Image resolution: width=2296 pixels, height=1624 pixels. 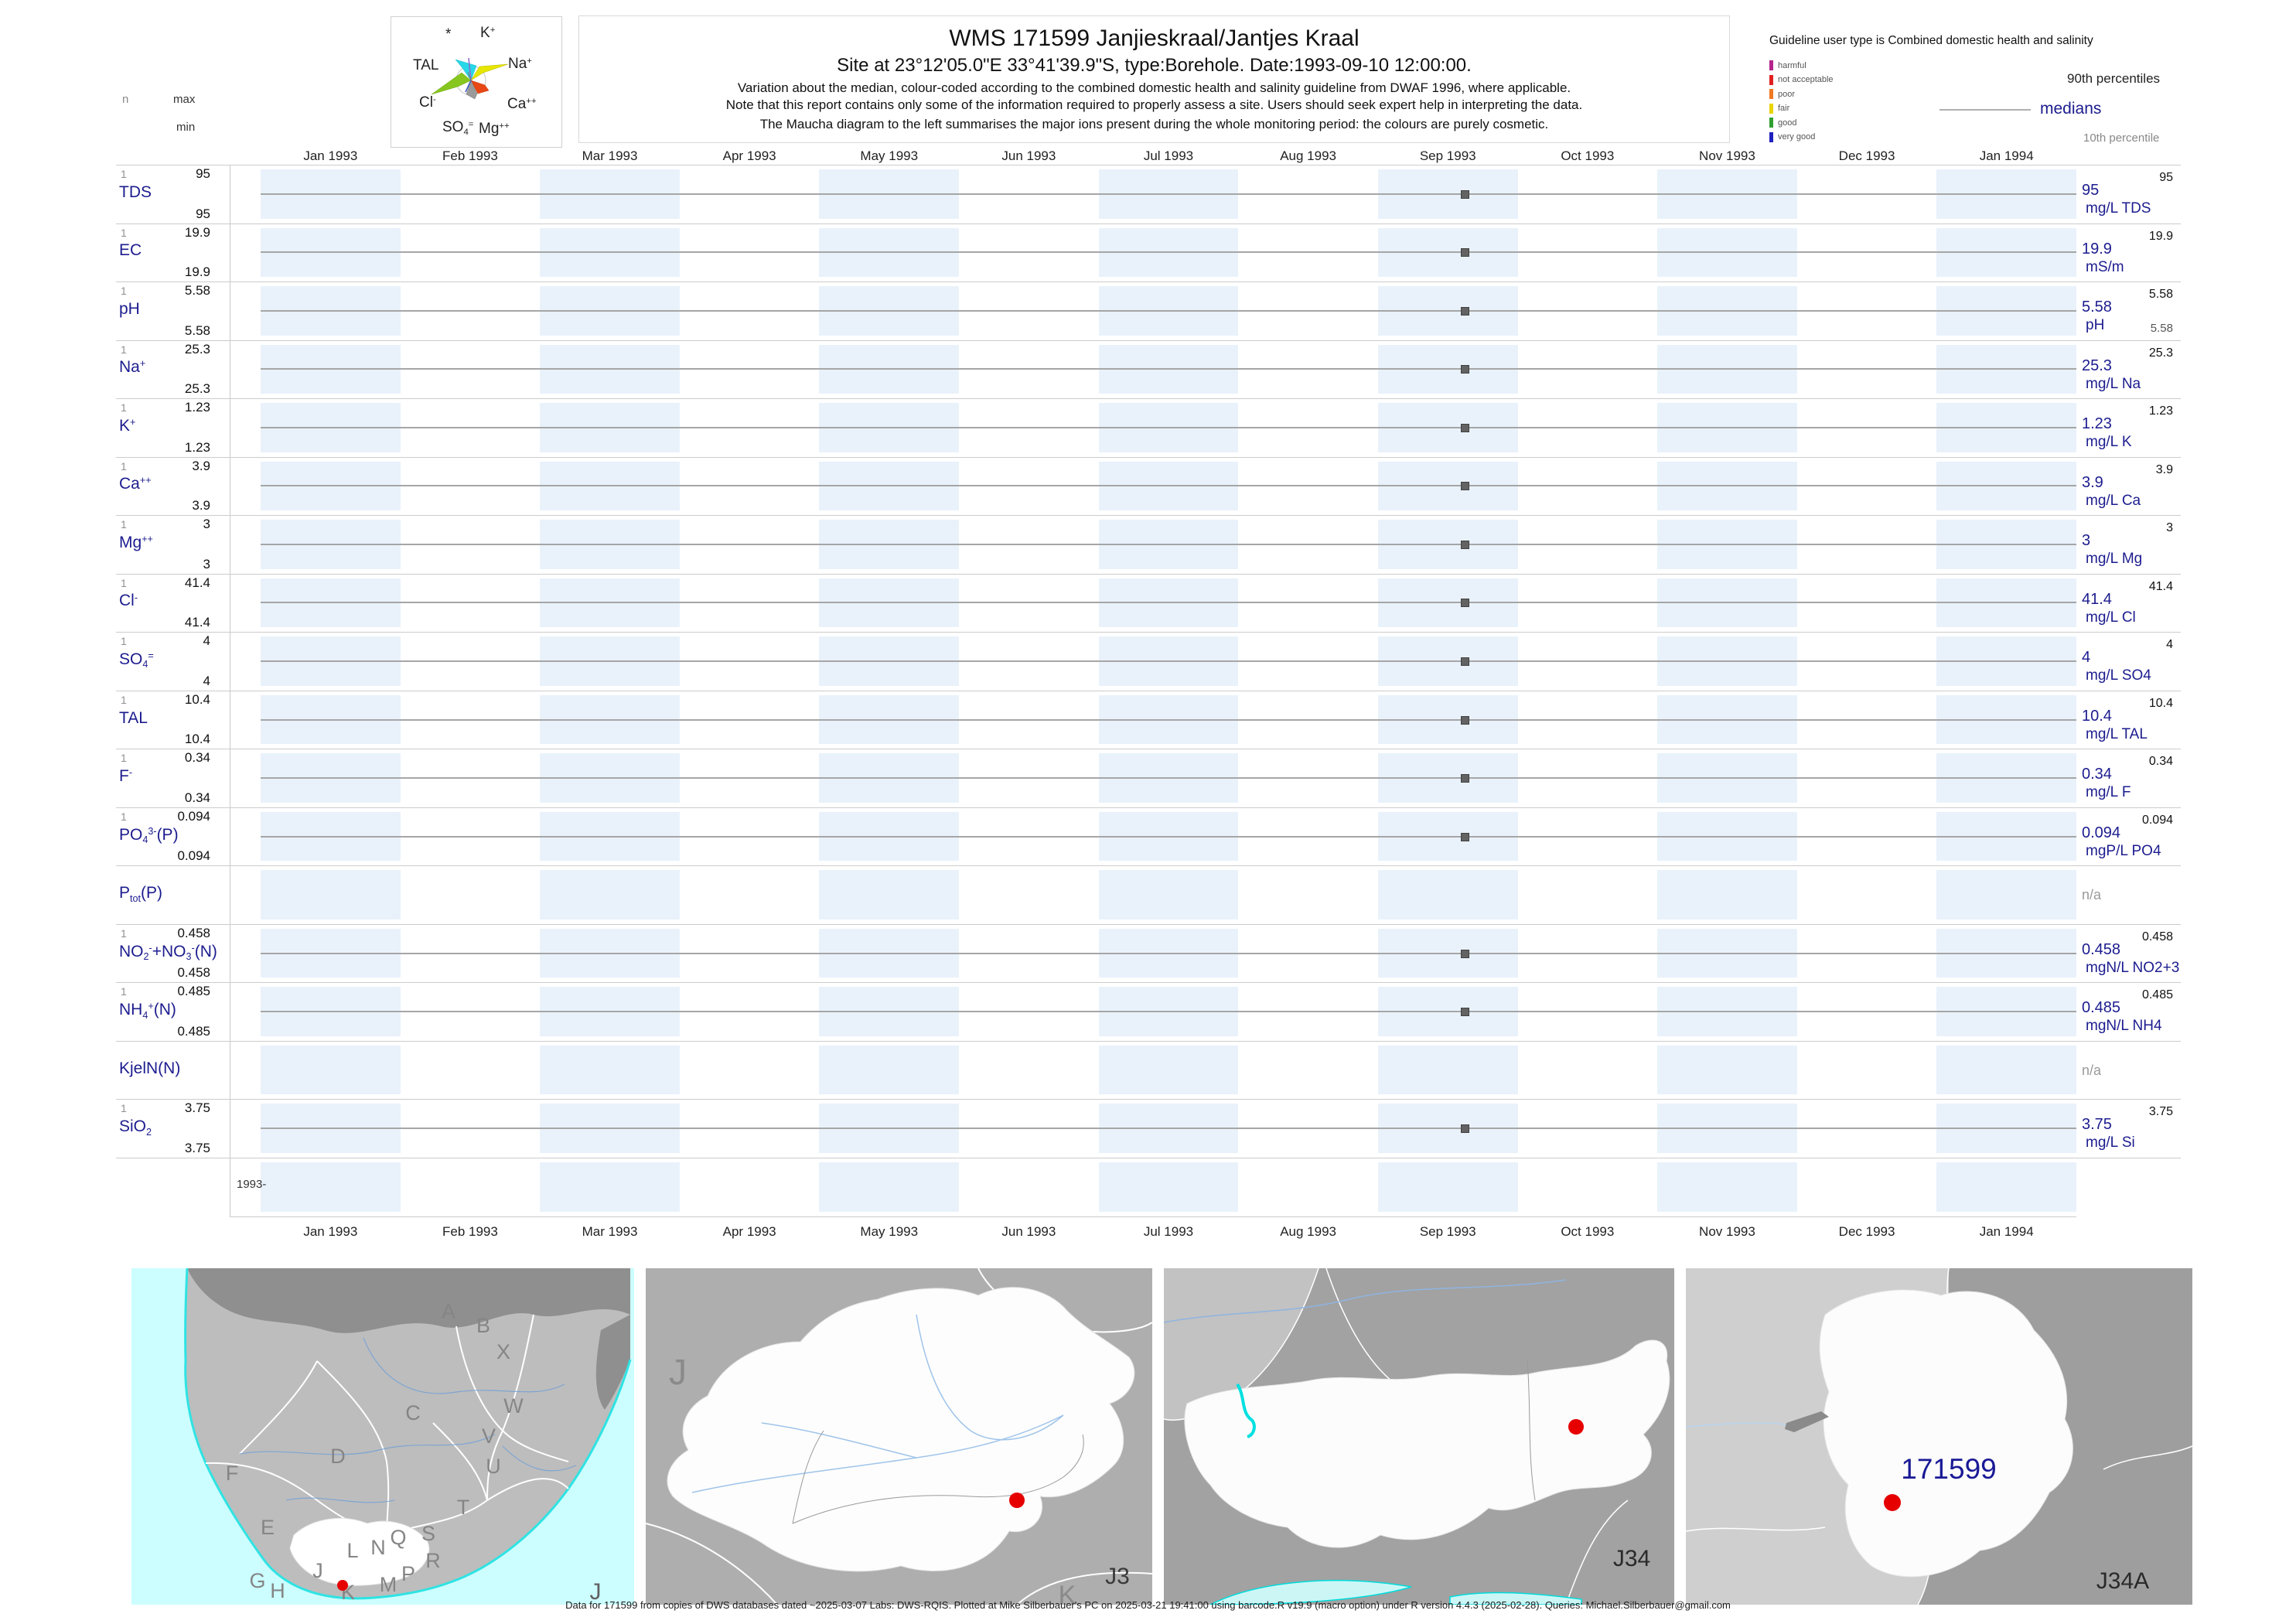 I want to click on region-letter: W, so click(x=513, y=1406).